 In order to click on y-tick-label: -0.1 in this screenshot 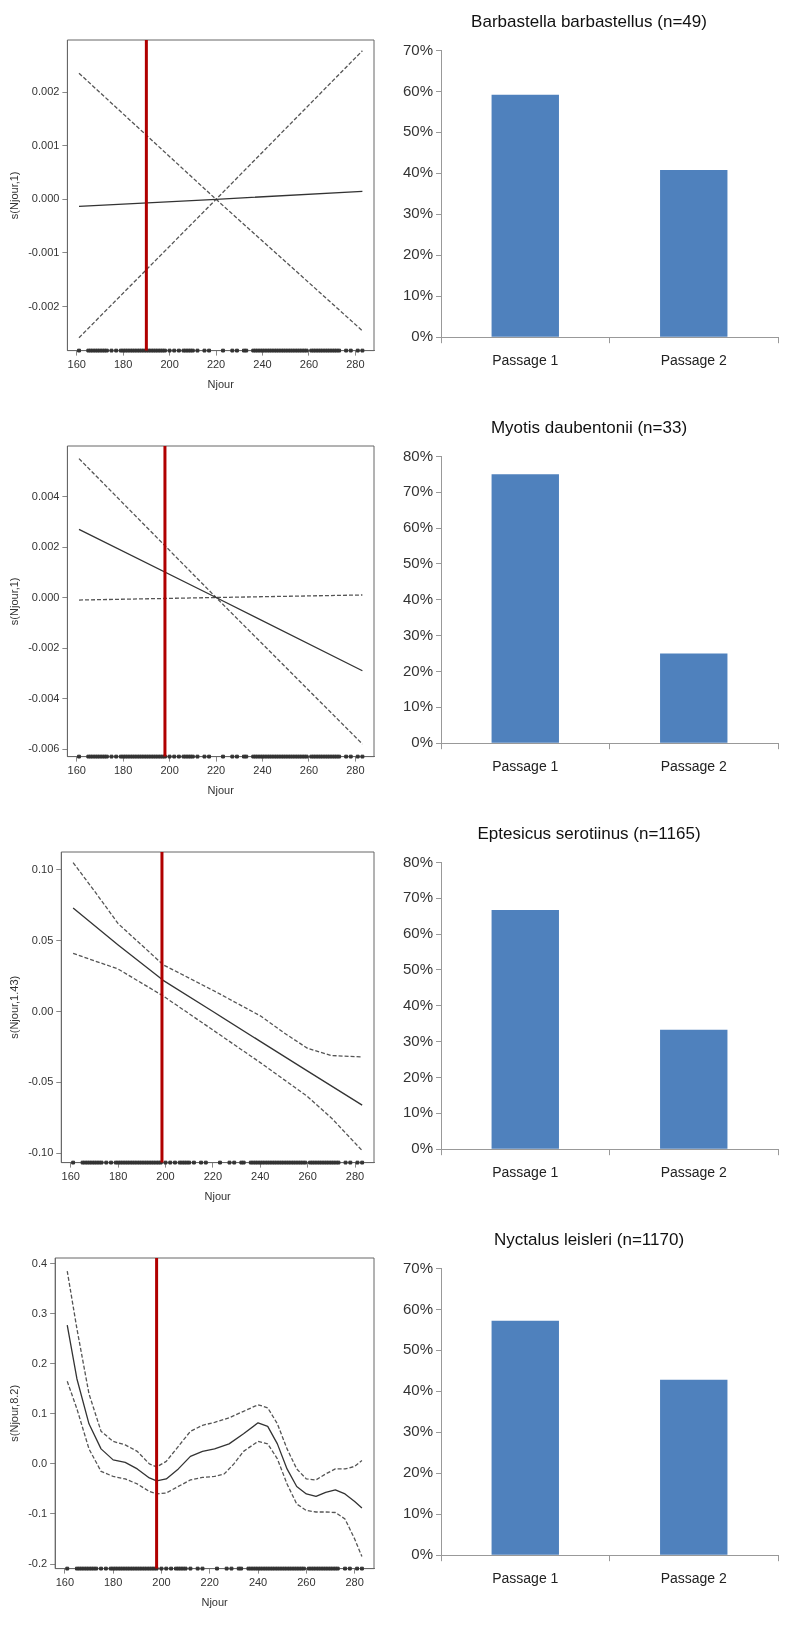, I will do `click(38, 1513)`.